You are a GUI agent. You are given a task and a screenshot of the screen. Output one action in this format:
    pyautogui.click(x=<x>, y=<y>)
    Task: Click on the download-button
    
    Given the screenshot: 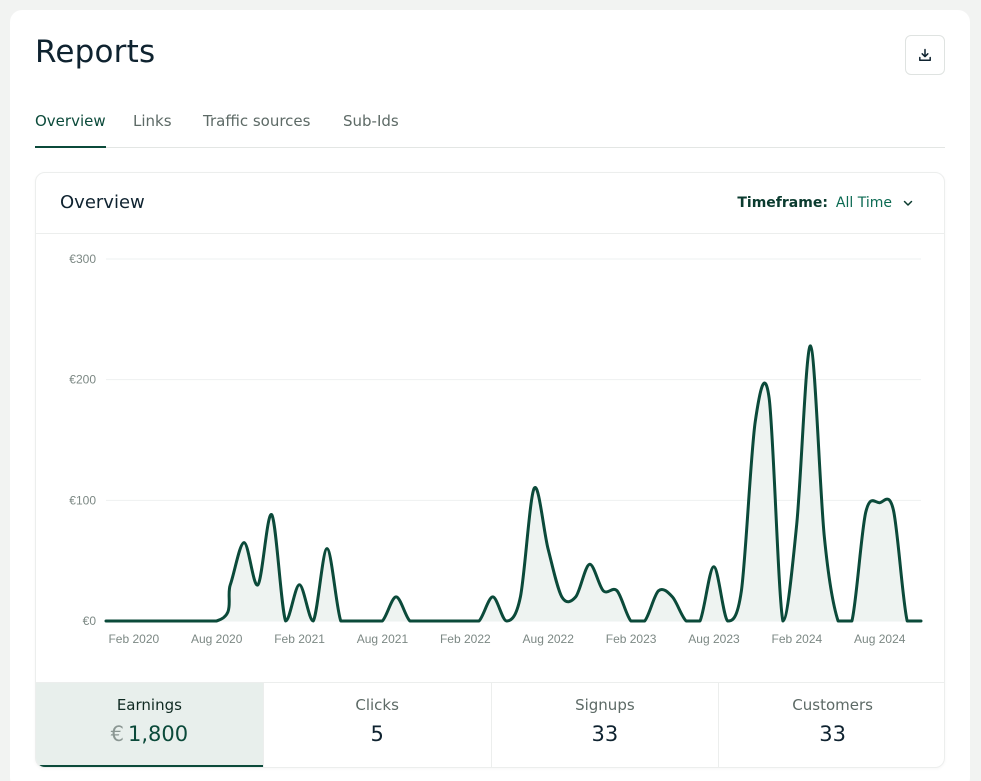 What is the action you would take?
    pyautogui.click(x=925, y=55)
    